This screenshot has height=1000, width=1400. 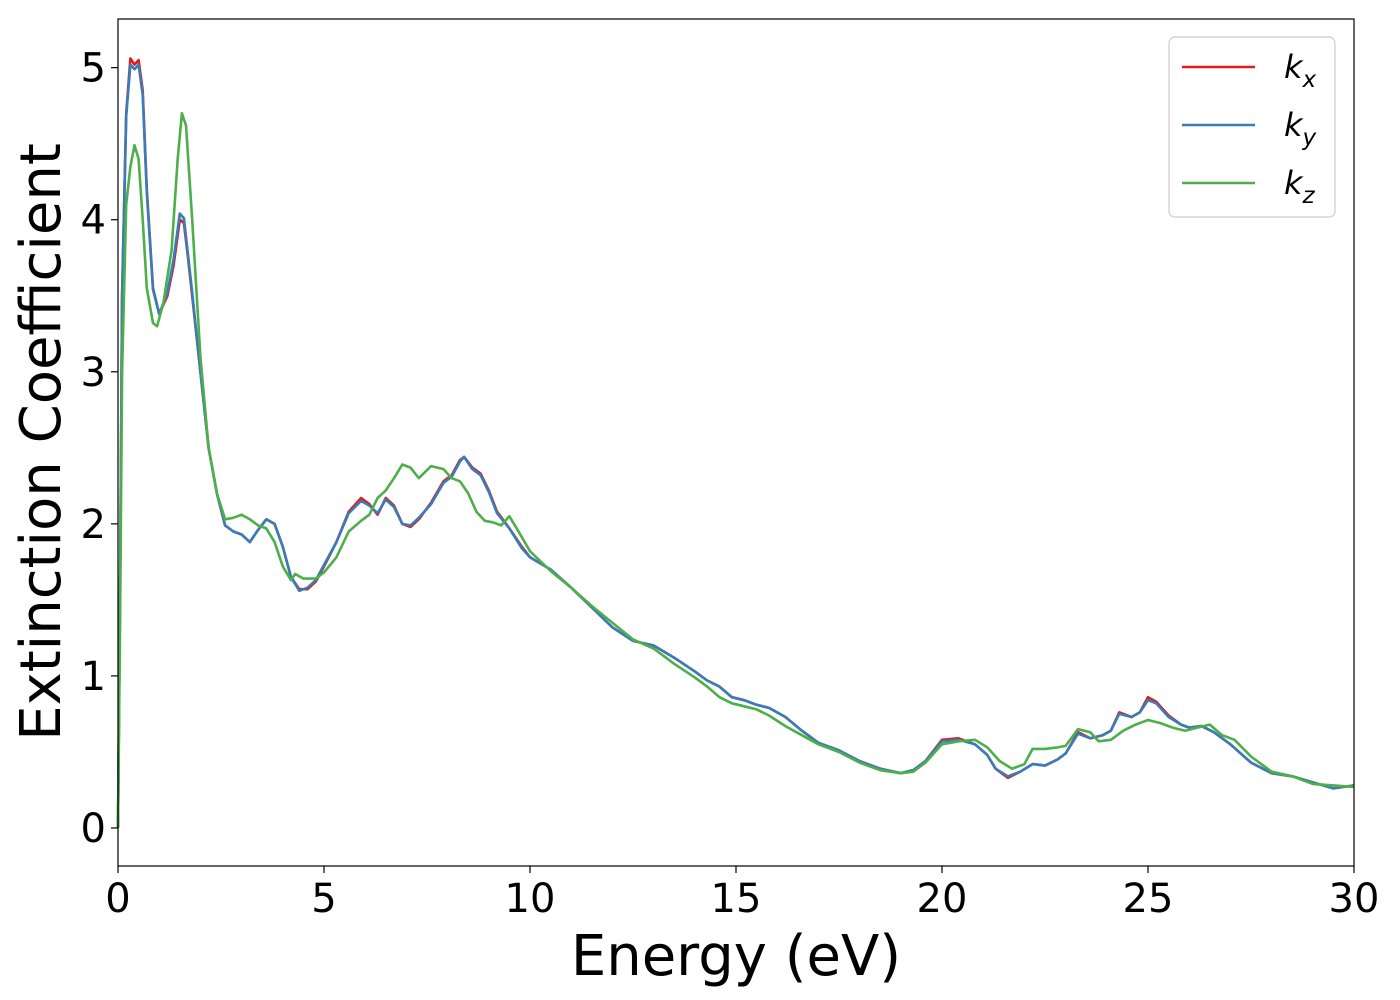 I want to click on y-axis-ticks: 0 1 2 3 4 5, so click(x=99, y=449).